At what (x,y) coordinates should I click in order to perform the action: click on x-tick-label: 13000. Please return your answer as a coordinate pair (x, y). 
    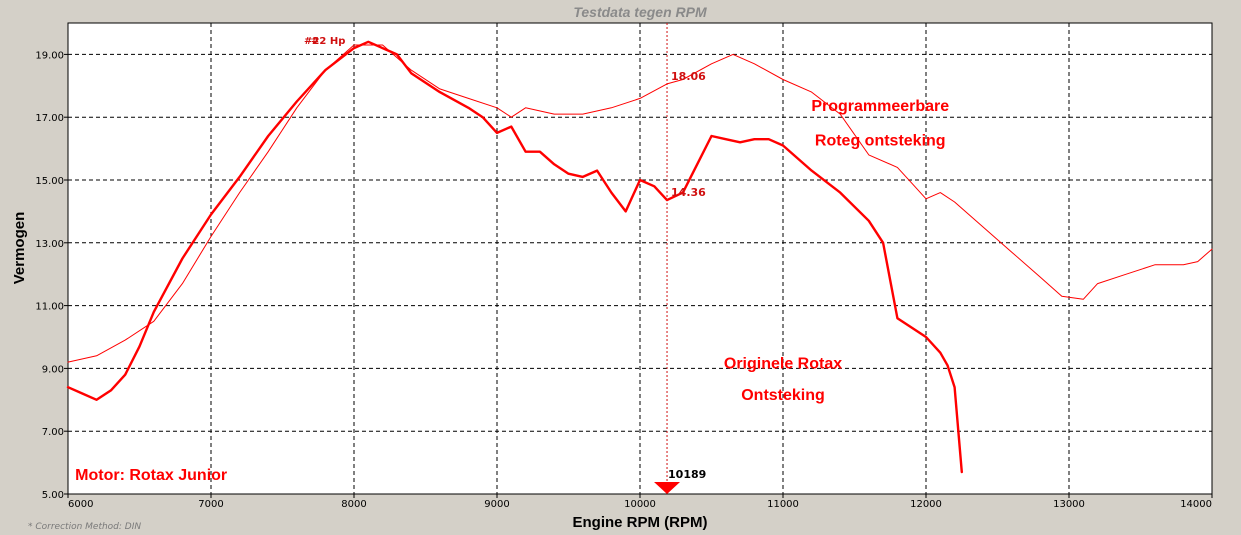
    Looking at the image, I should click on (1069, 504).